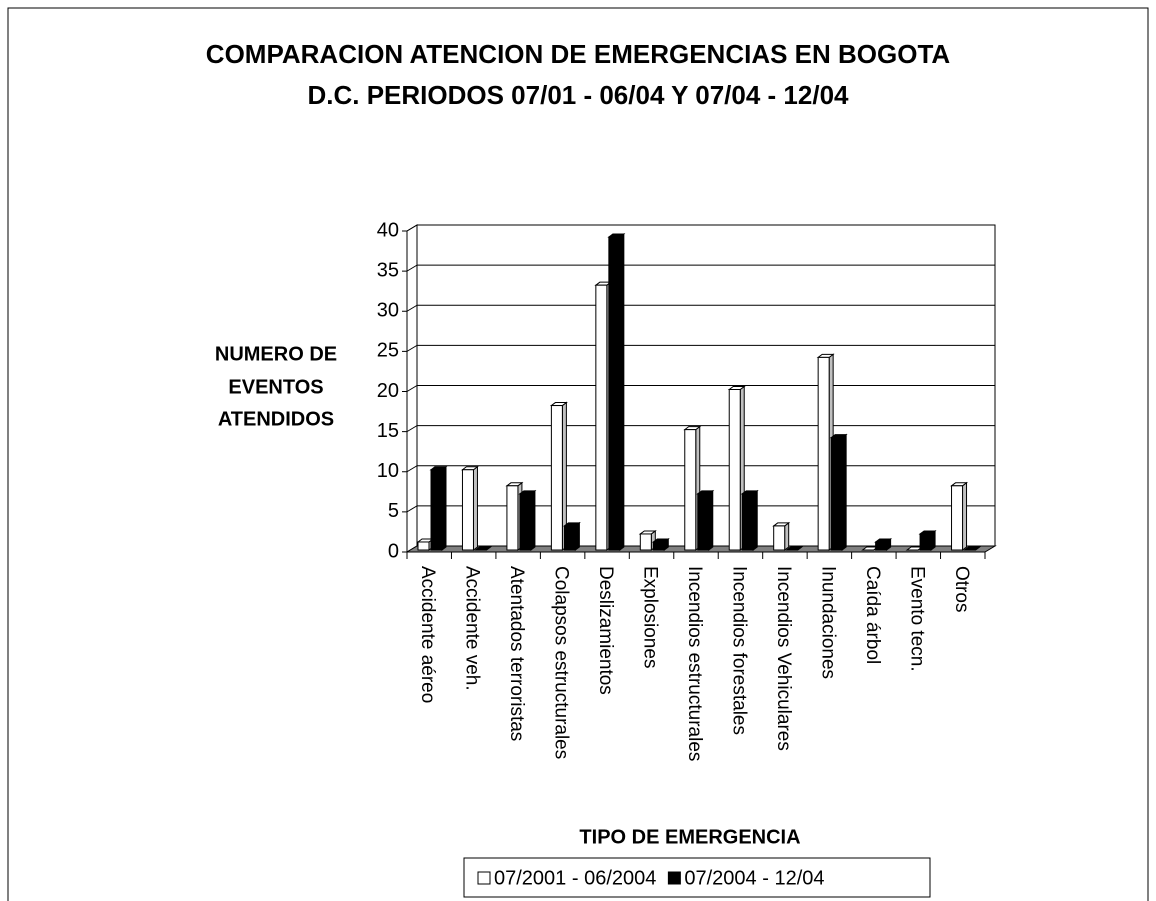 This screenshot has width=1156, height=901. Describe the element at coordinates (689, 837) in the screenshot. I see `x-axis-label: TIPO DE EMERGENCIA` at that location.